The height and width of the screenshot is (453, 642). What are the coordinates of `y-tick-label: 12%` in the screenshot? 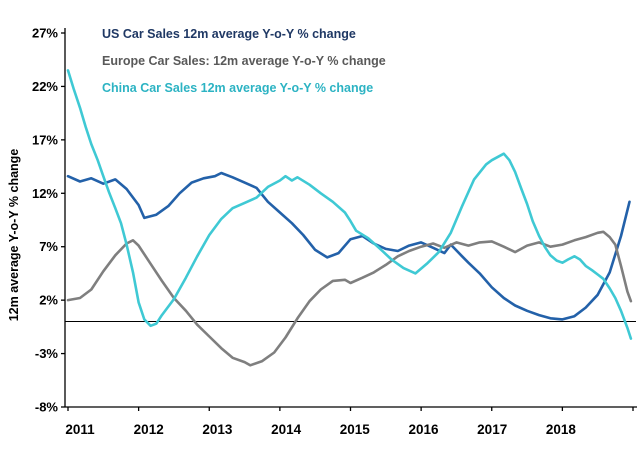 It's located at (45, 193).